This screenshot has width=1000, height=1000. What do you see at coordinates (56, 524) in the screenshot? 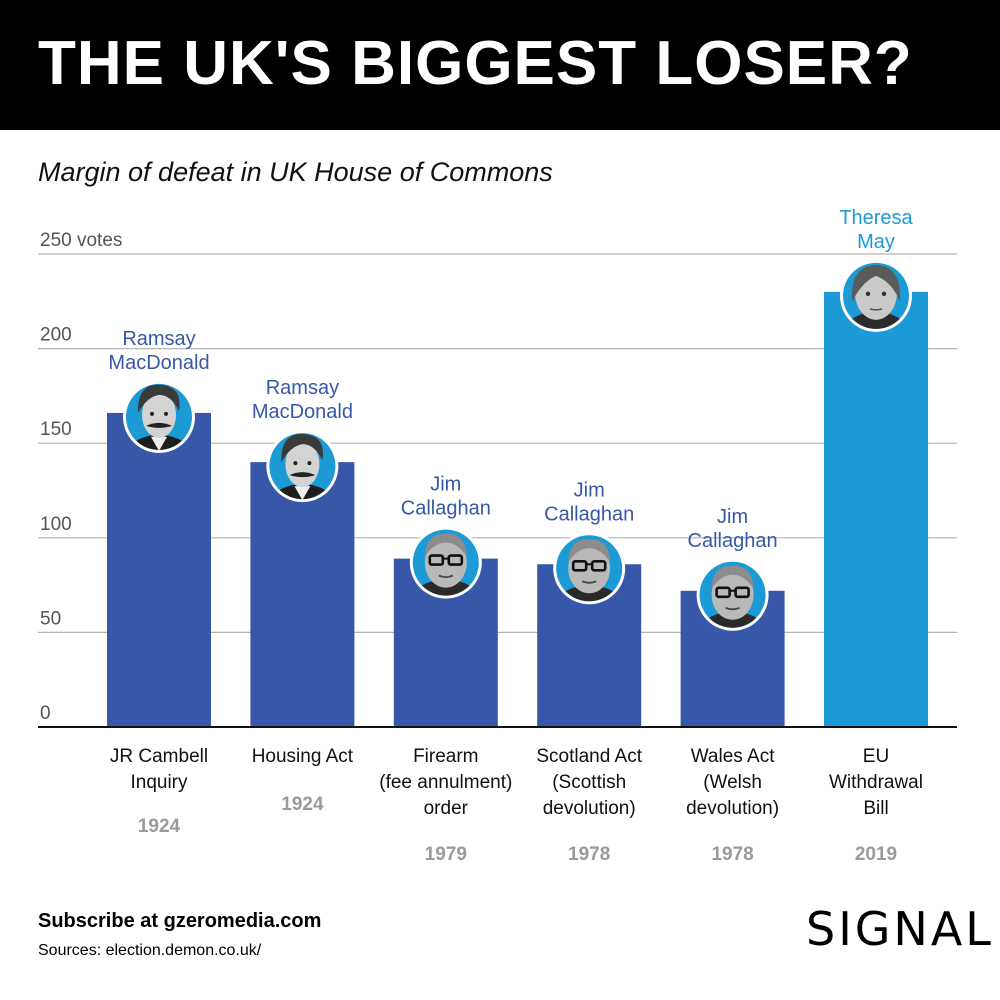
I see `y-tick-label: 100` at bounding box center [56, 524].